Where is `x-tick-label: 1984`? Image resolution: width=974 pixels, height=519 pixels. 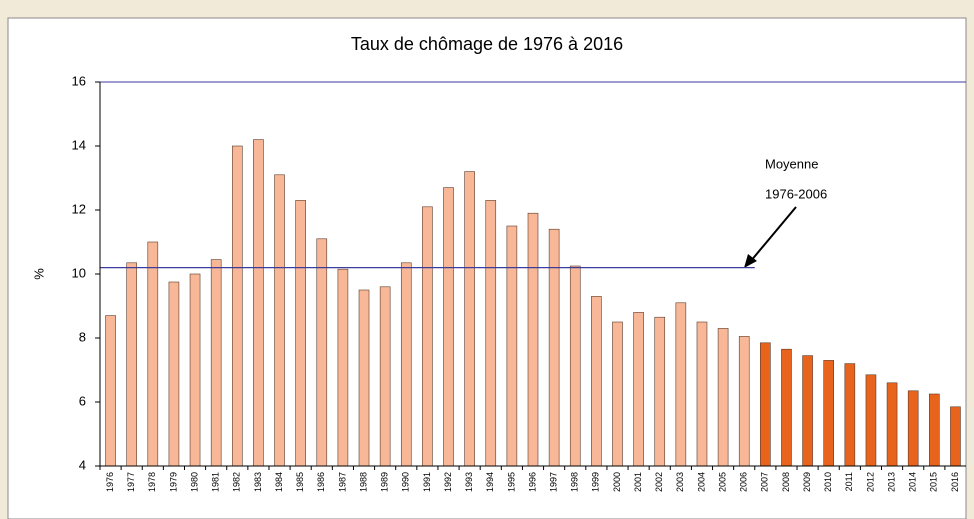 x-tick-label: 1984 is located at coordinates (279, 482).